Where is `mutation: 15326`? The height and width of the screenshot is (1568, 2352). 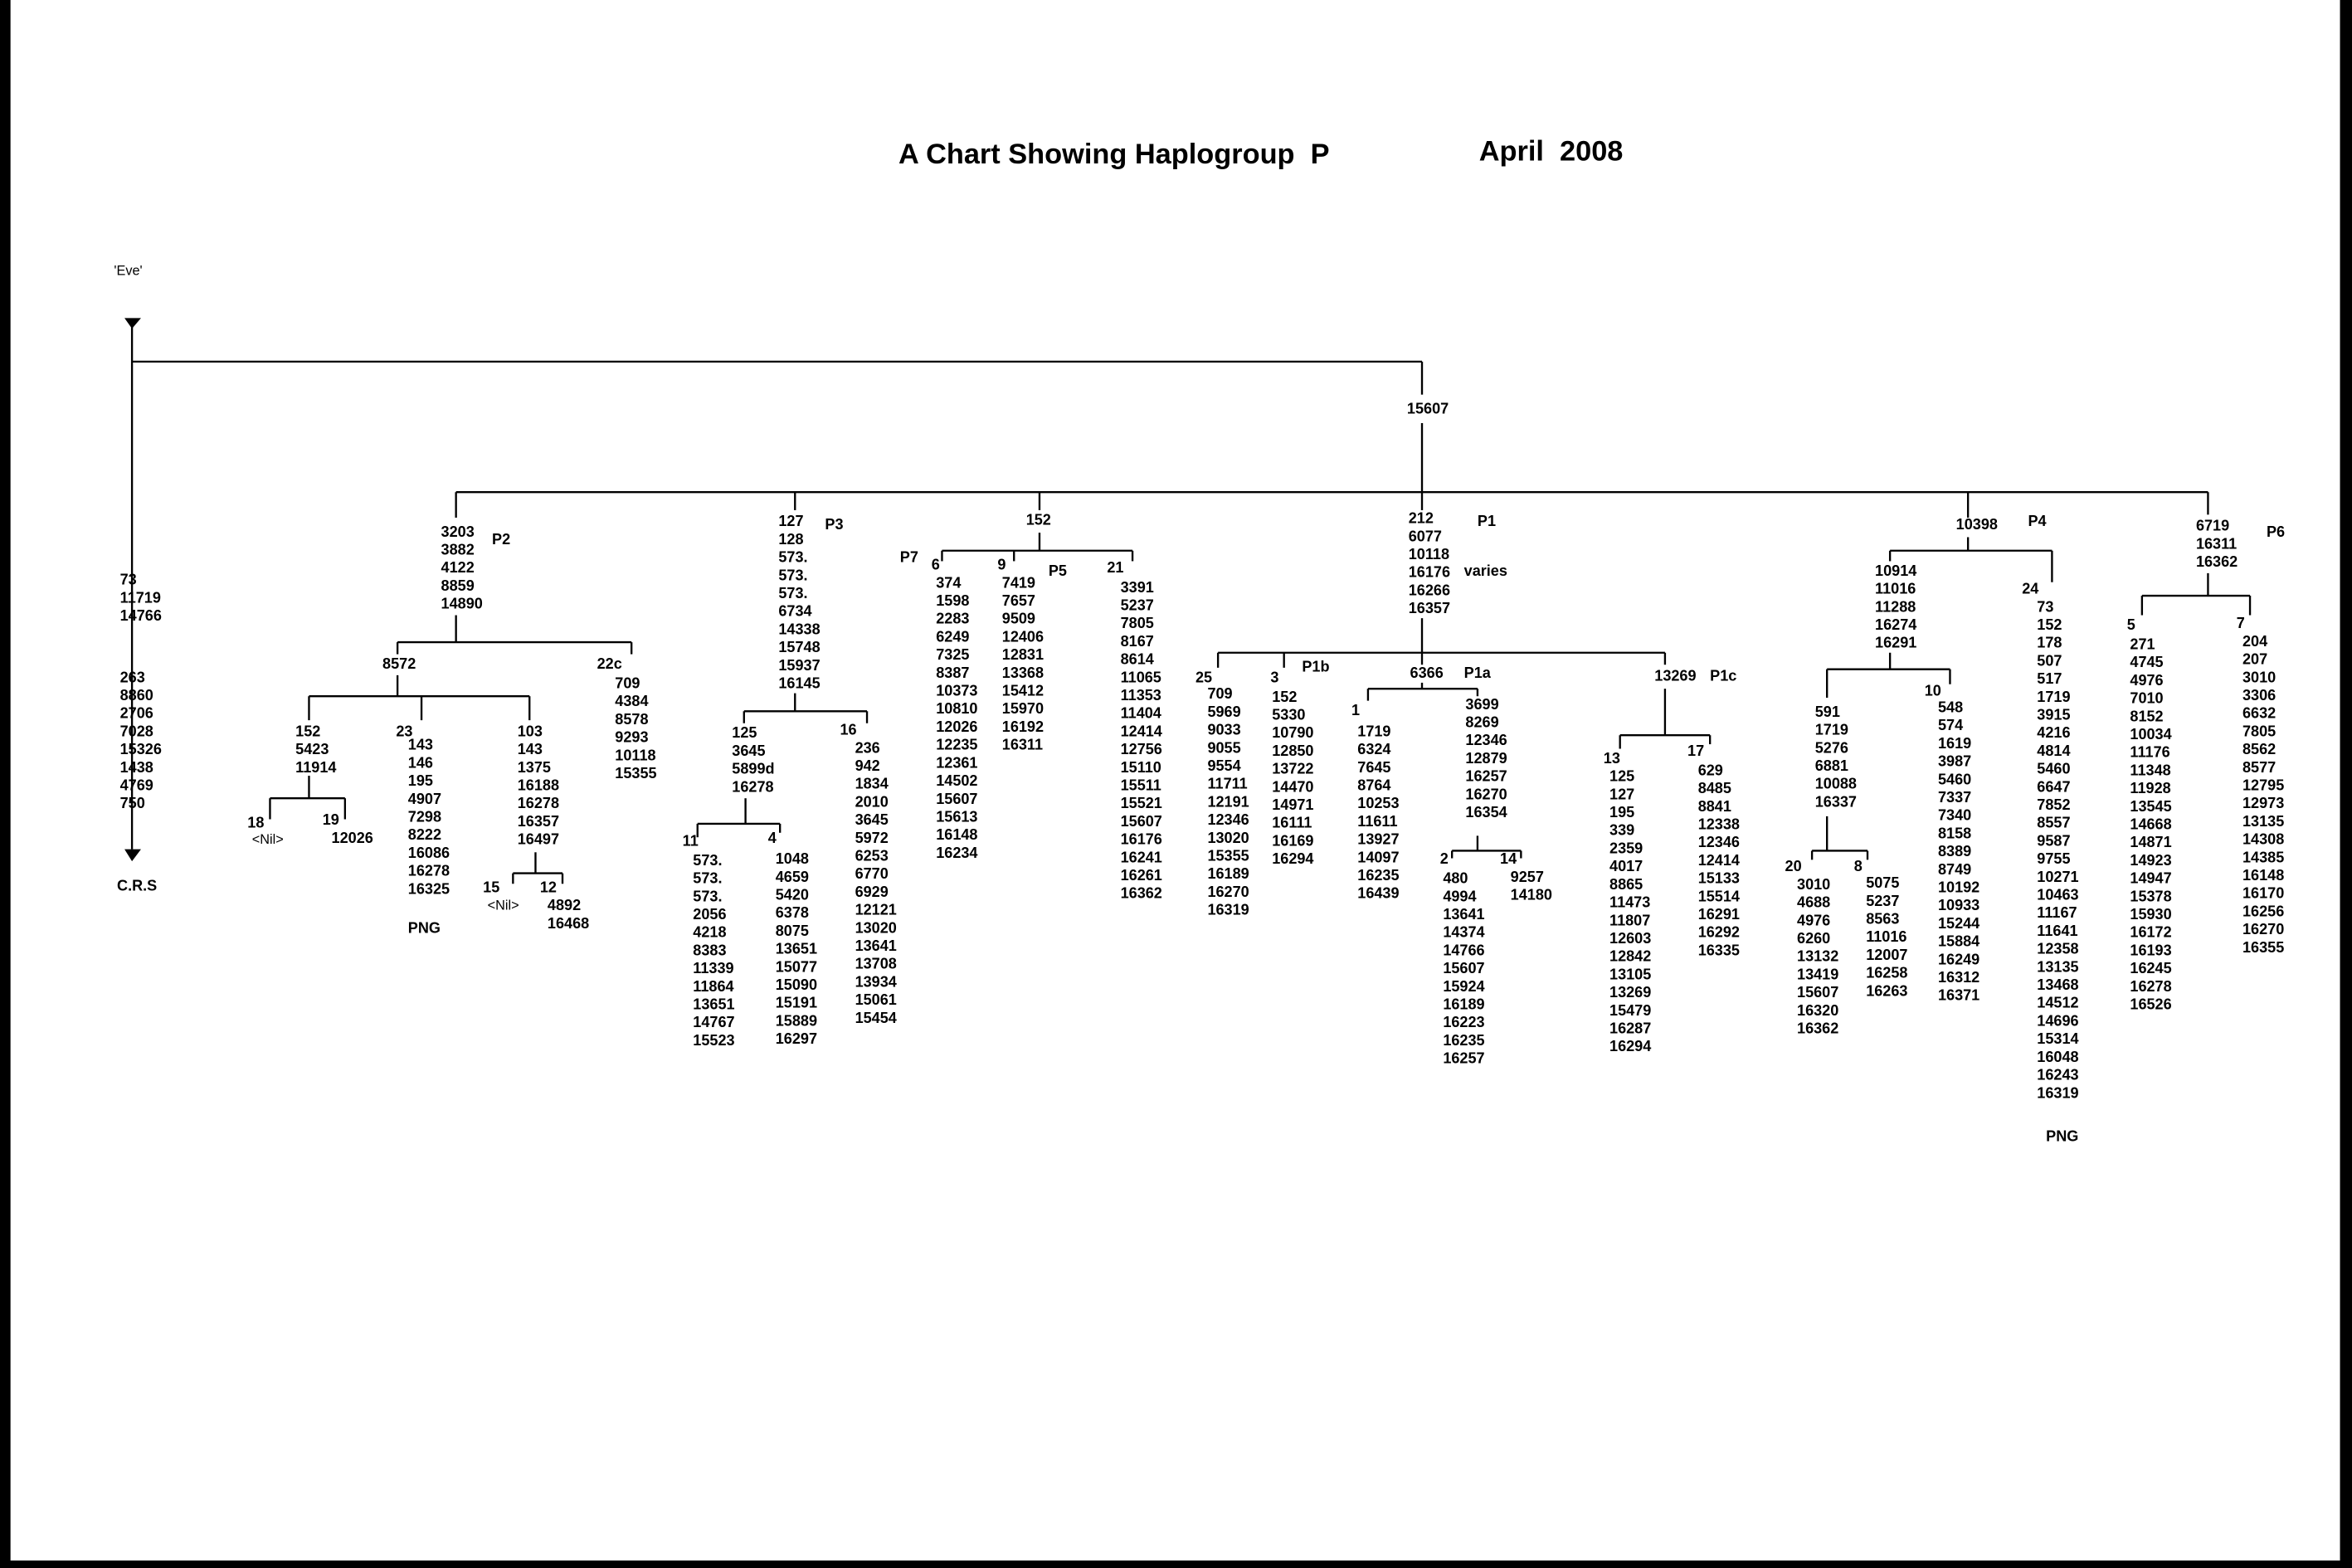
mutation: 15326 is located at coordinates (141, 749).